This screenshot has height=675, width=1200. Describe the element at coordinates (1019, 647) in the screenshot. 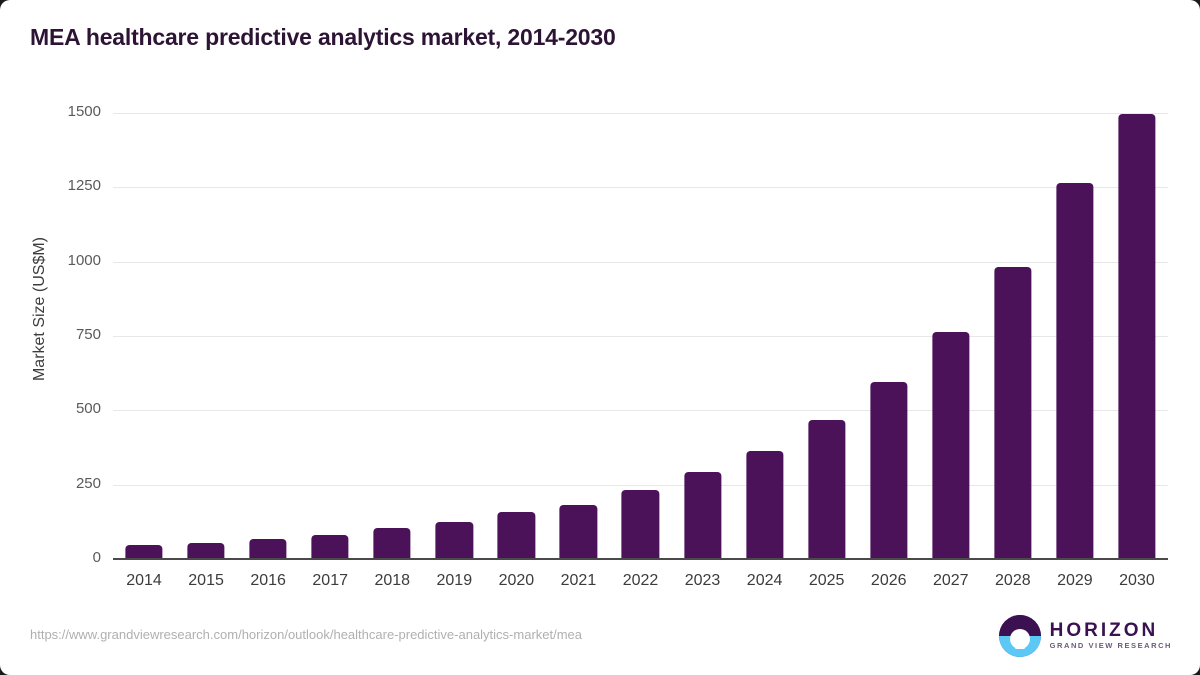

I see `logo-ray-lower` at that location.